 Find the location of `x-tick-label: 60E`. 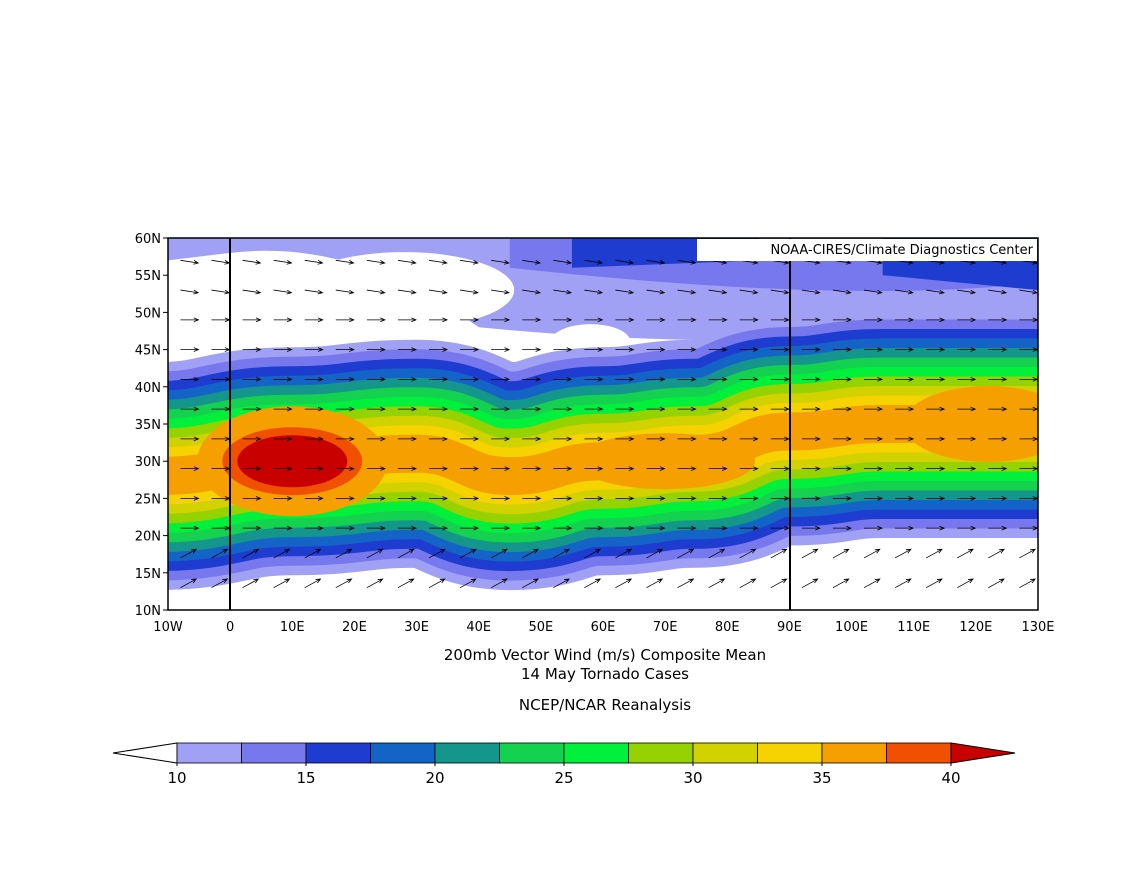

x-tick-label: 60E is located at coordinates (603, 627).